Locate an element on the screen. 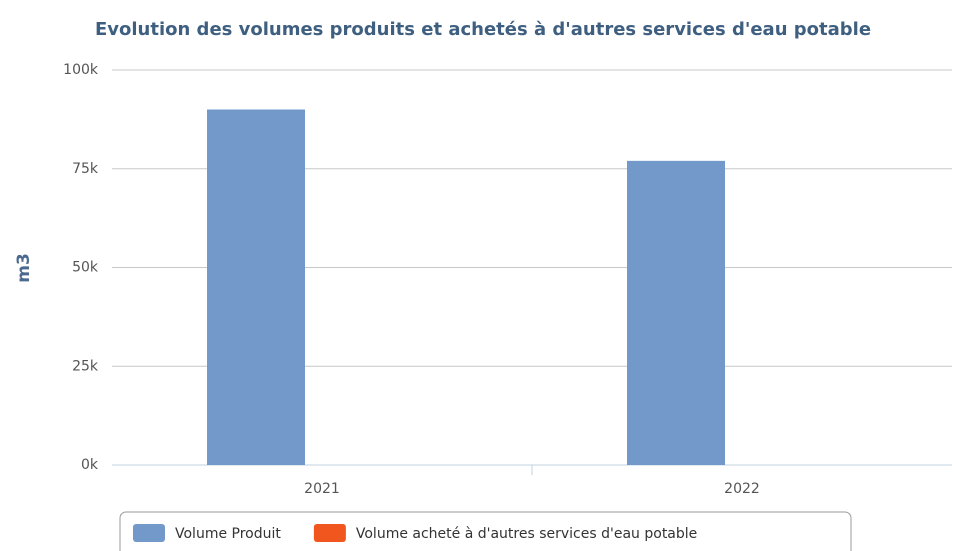 The image size is (954, 551). y-axis-label: m3 is located at coordinates (24, 268).